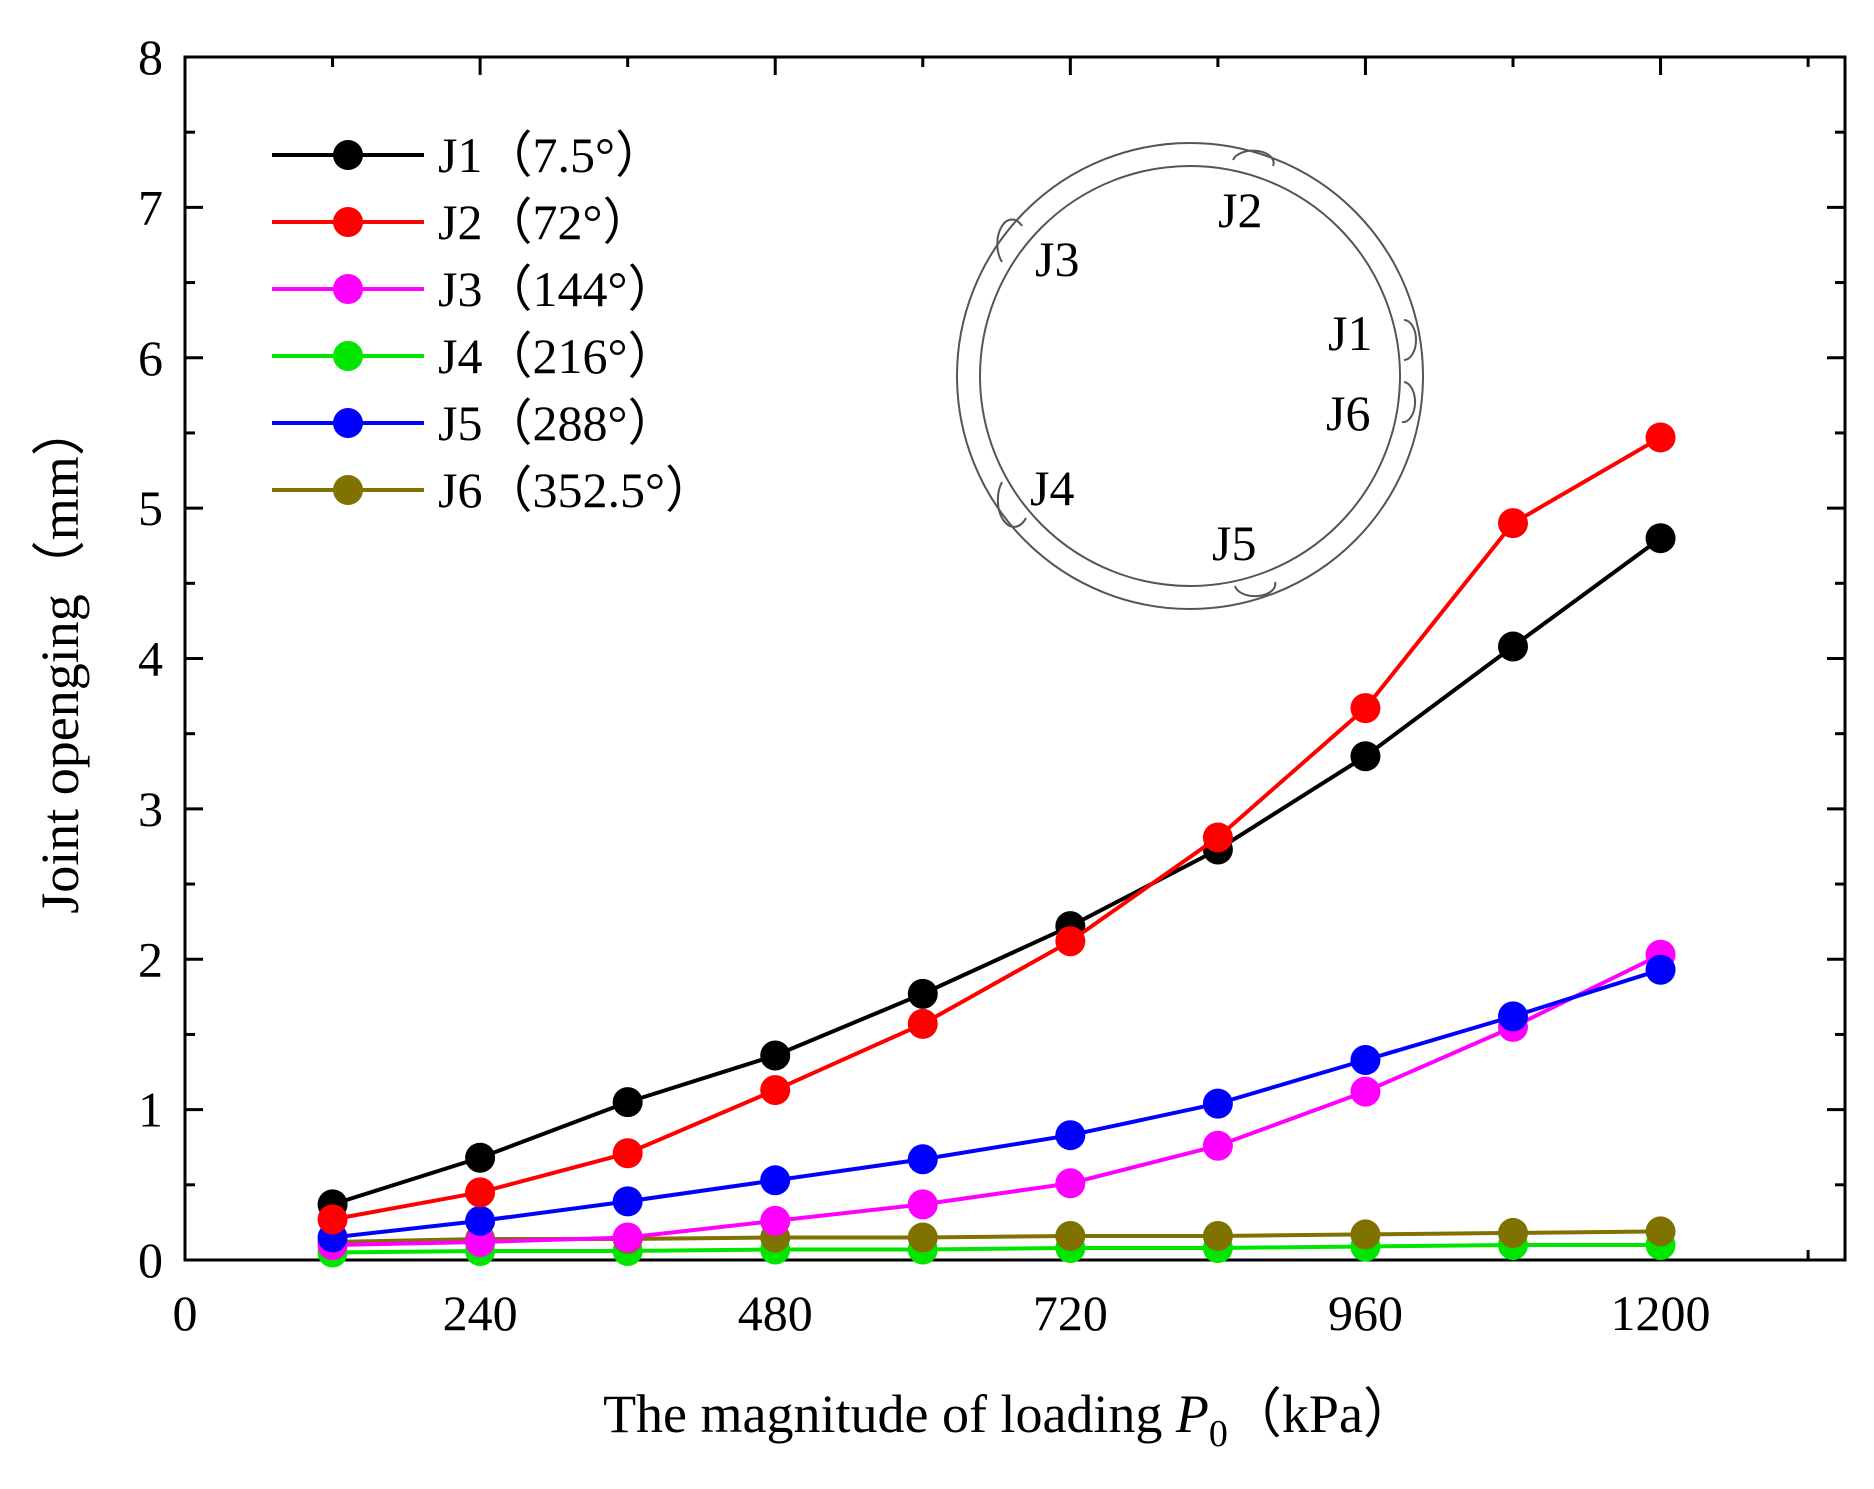 The height and width of the screenshot is (1489, 1874). I want to click on x-axis-title-unit: （kPa）, so click(1322, 1414).